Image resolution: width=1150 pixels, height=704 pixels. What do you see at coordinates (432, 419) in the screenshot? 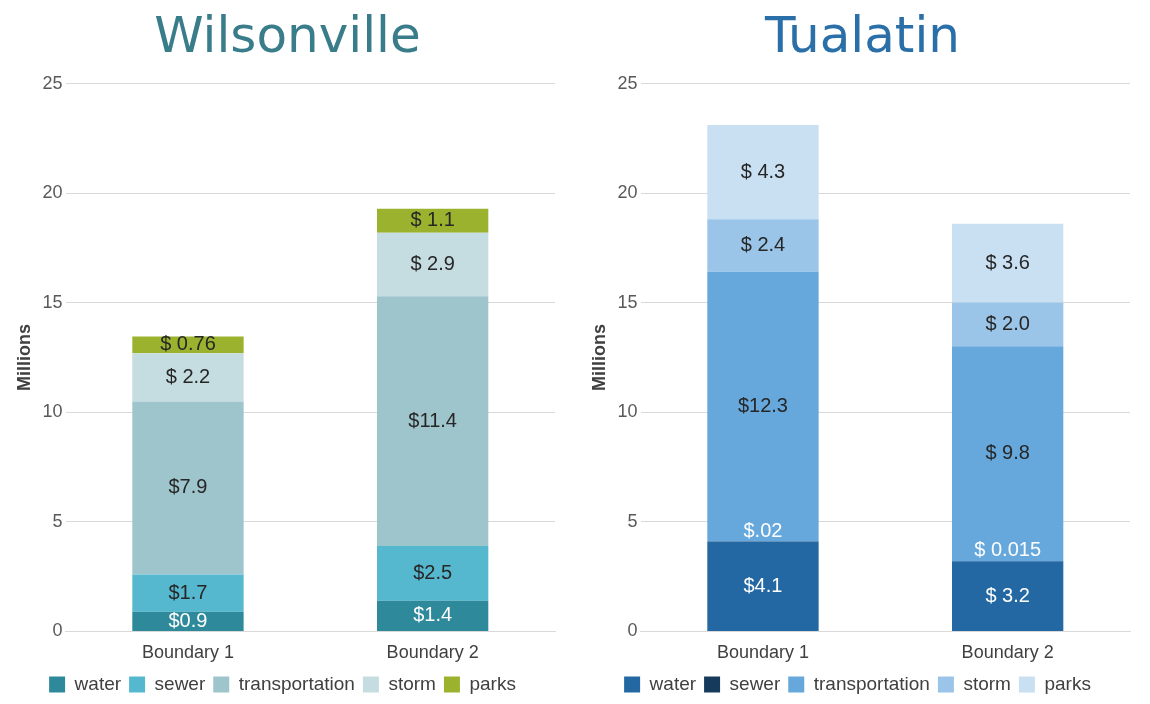
I see `data-label: $11.4` at bounding box center [432, 419].